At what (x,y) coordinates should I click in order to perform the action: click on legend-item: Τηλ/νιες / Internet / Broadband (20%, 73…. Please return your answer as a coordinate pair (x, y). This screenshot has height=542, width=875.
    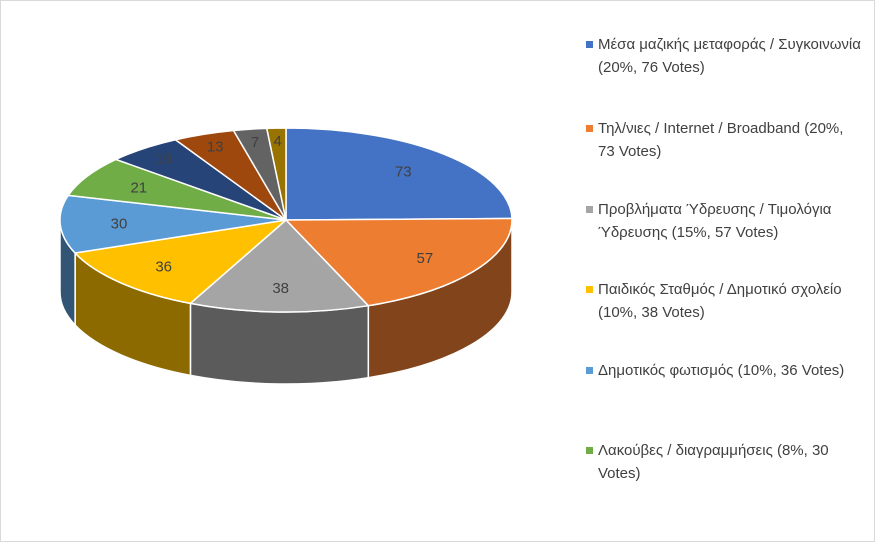
    Looking at the image, I should click on (723, 140).